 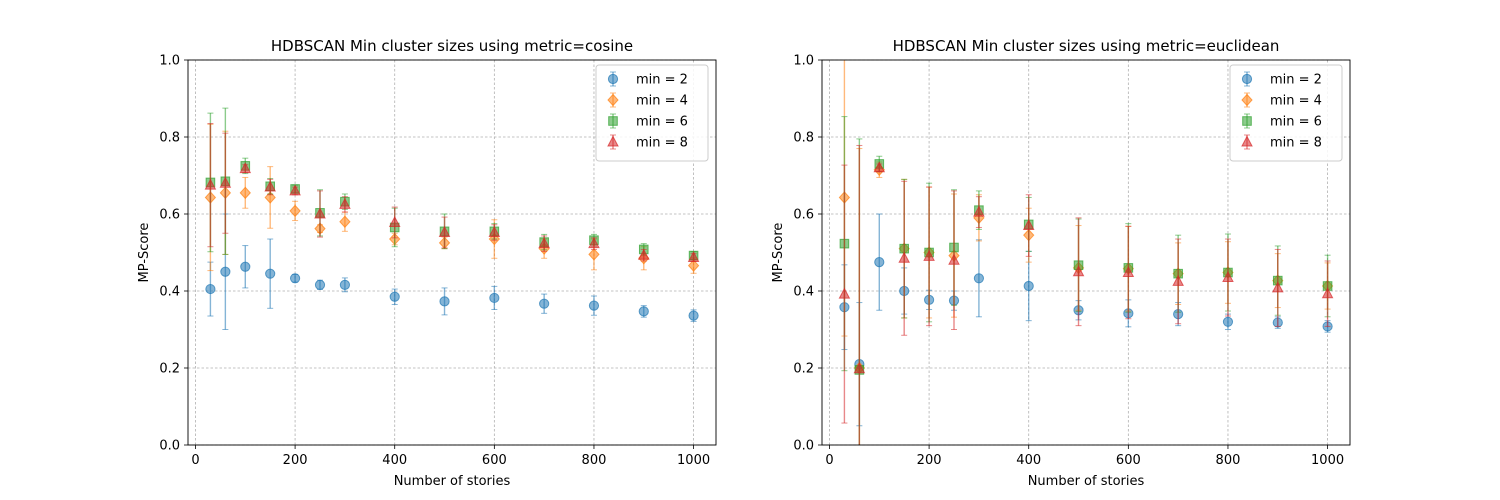 I want to click on y-axis-label: MP-Score, so click(x=778, y=253).